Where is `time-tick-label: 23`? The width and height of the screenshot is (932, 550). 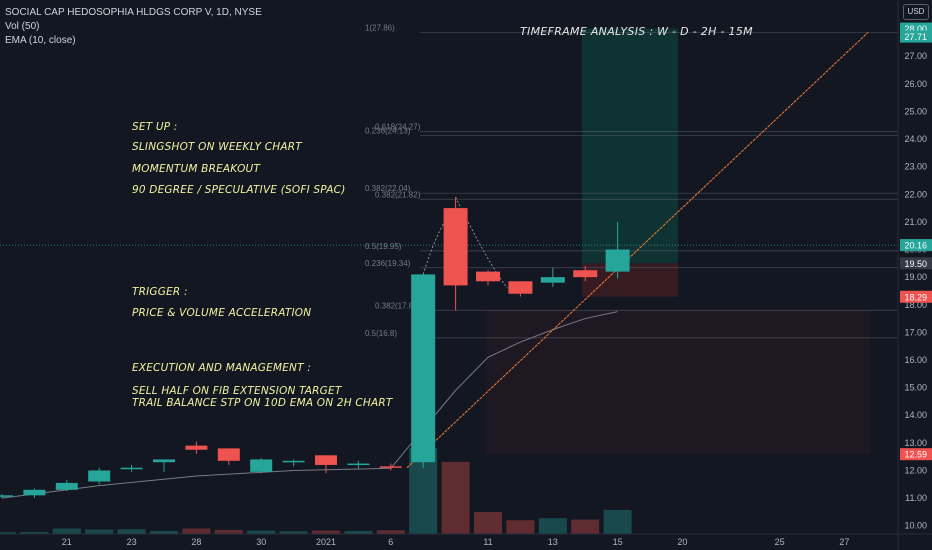
time-tick-label: 23 is located at coordinates (132, 542).